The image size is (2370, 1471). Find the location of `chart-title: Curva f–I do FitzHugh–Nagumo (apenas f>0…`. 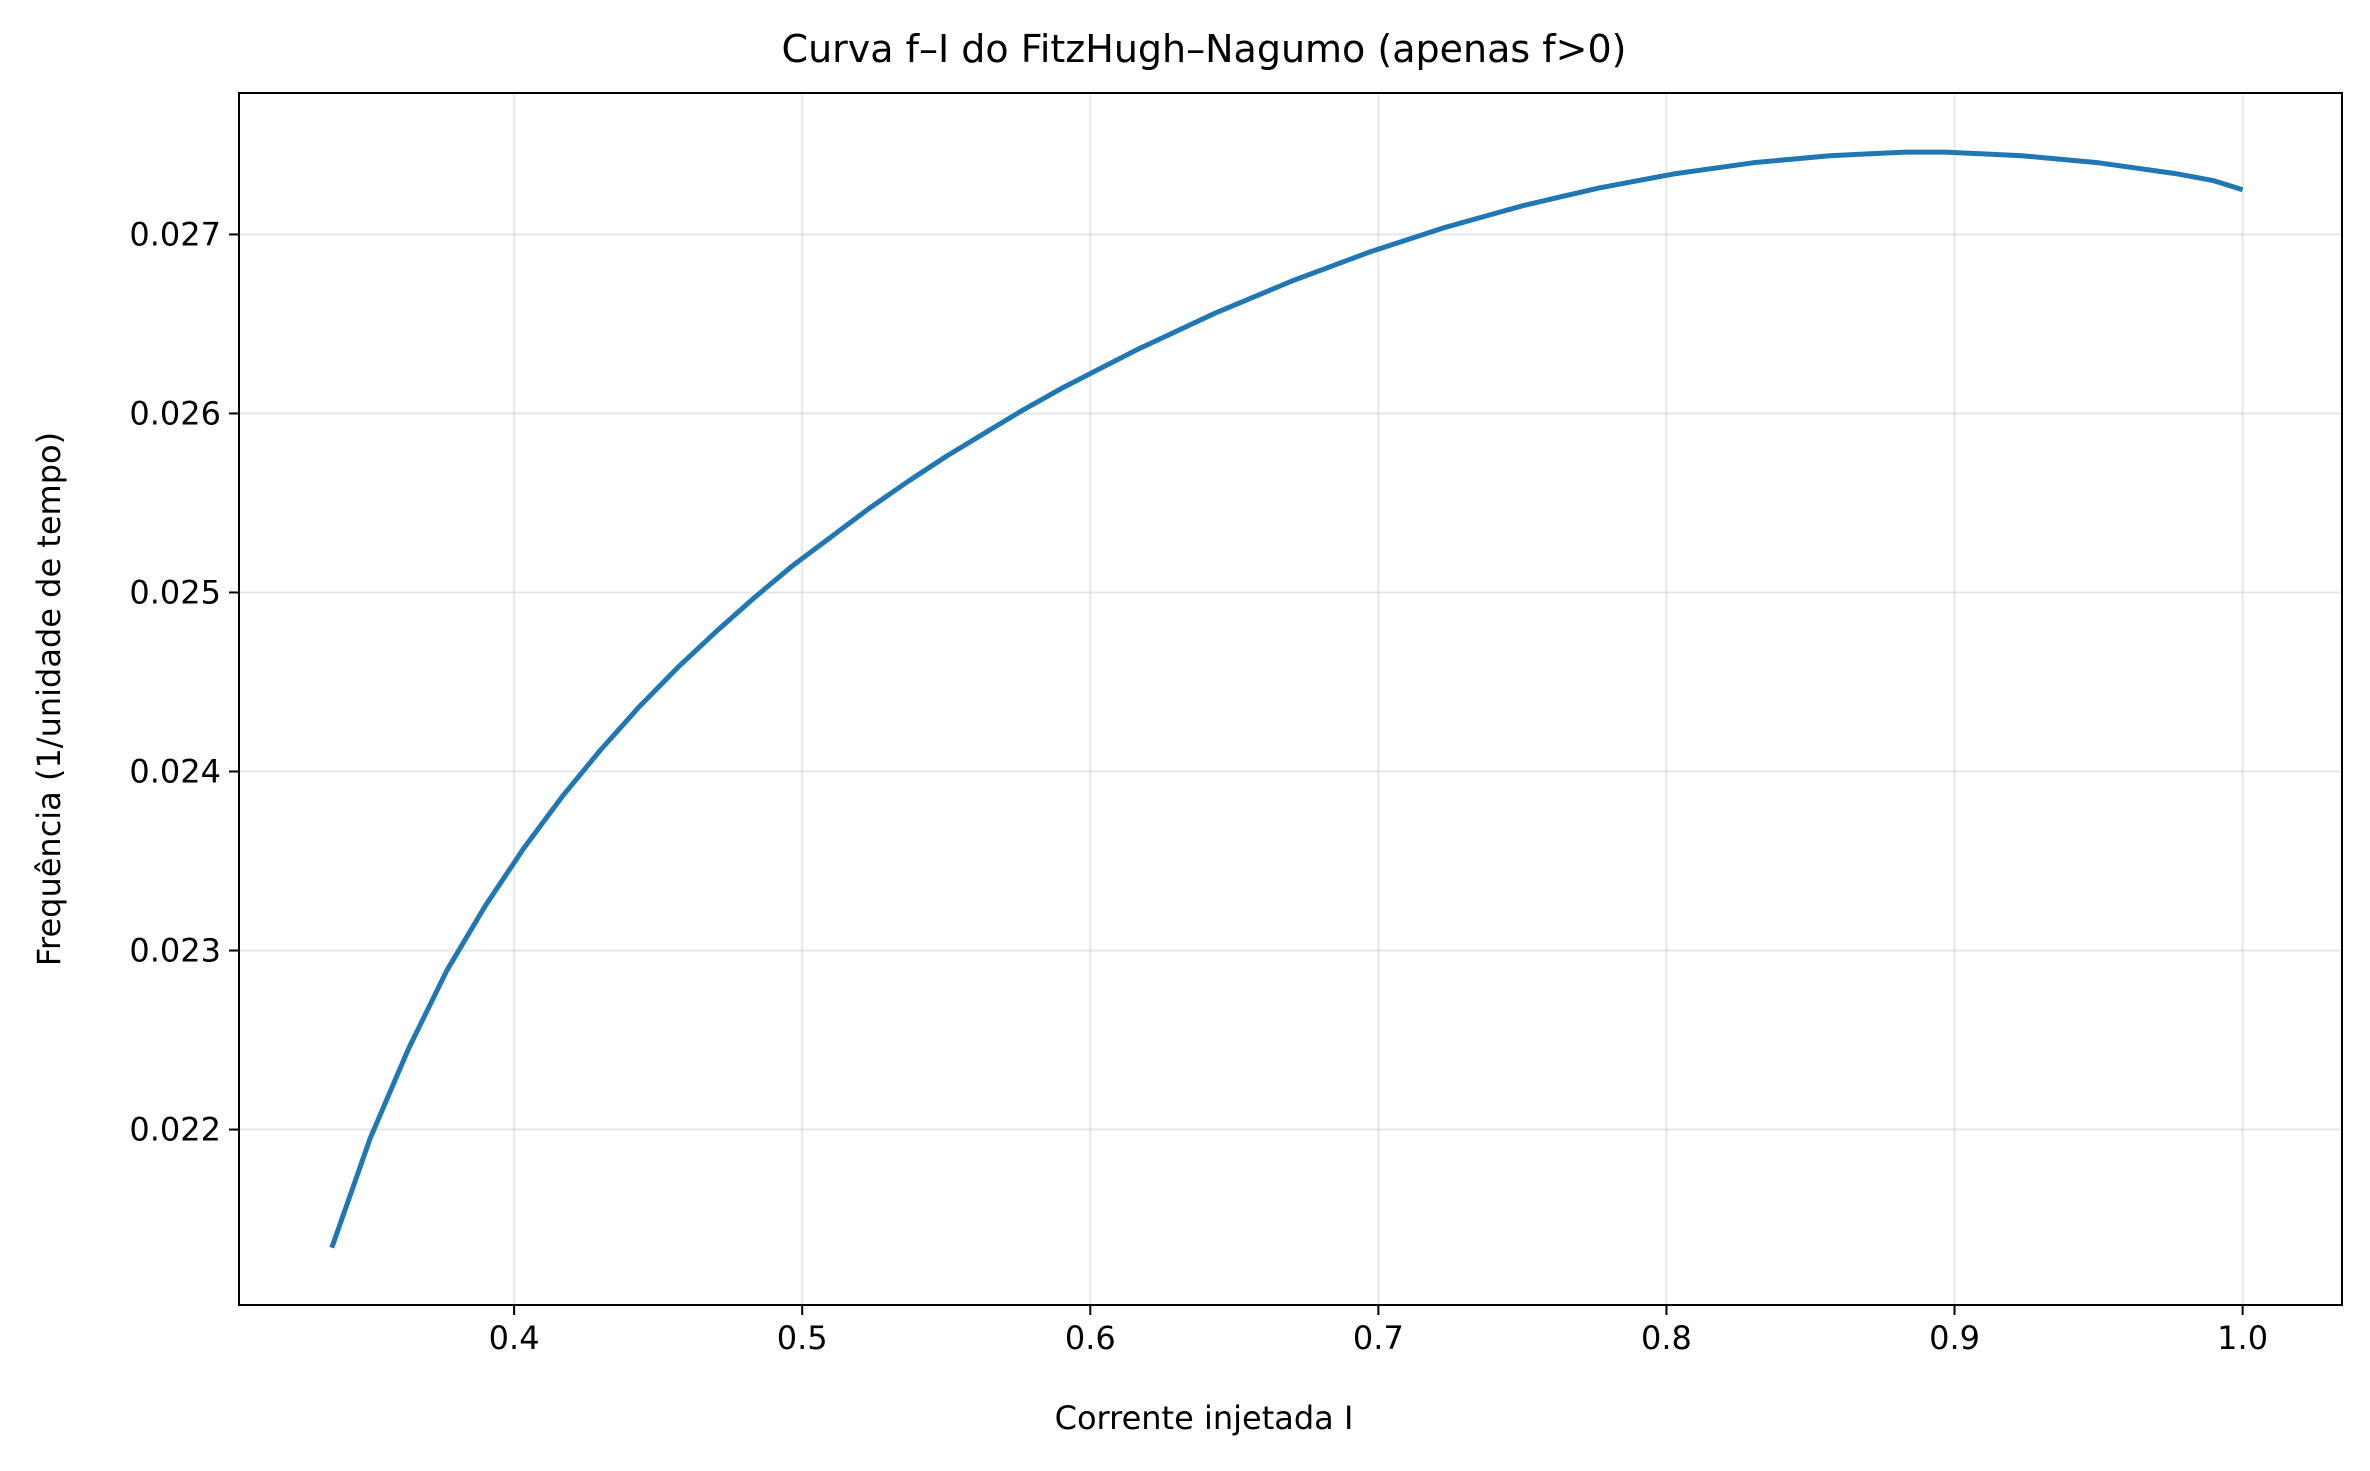

chart-title: Curva f–I do FitzHugh–Nagumo (apenas f>0… is located at coordinates (1204, 49).